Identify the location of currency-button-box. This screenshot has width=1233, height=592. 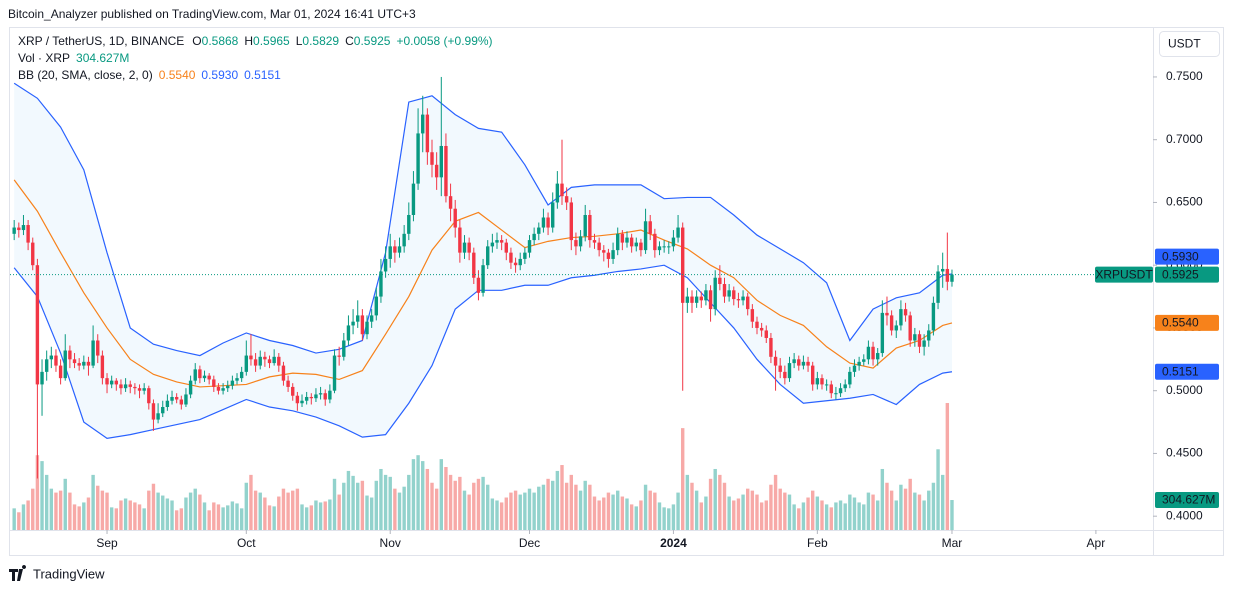
(1189, 44).